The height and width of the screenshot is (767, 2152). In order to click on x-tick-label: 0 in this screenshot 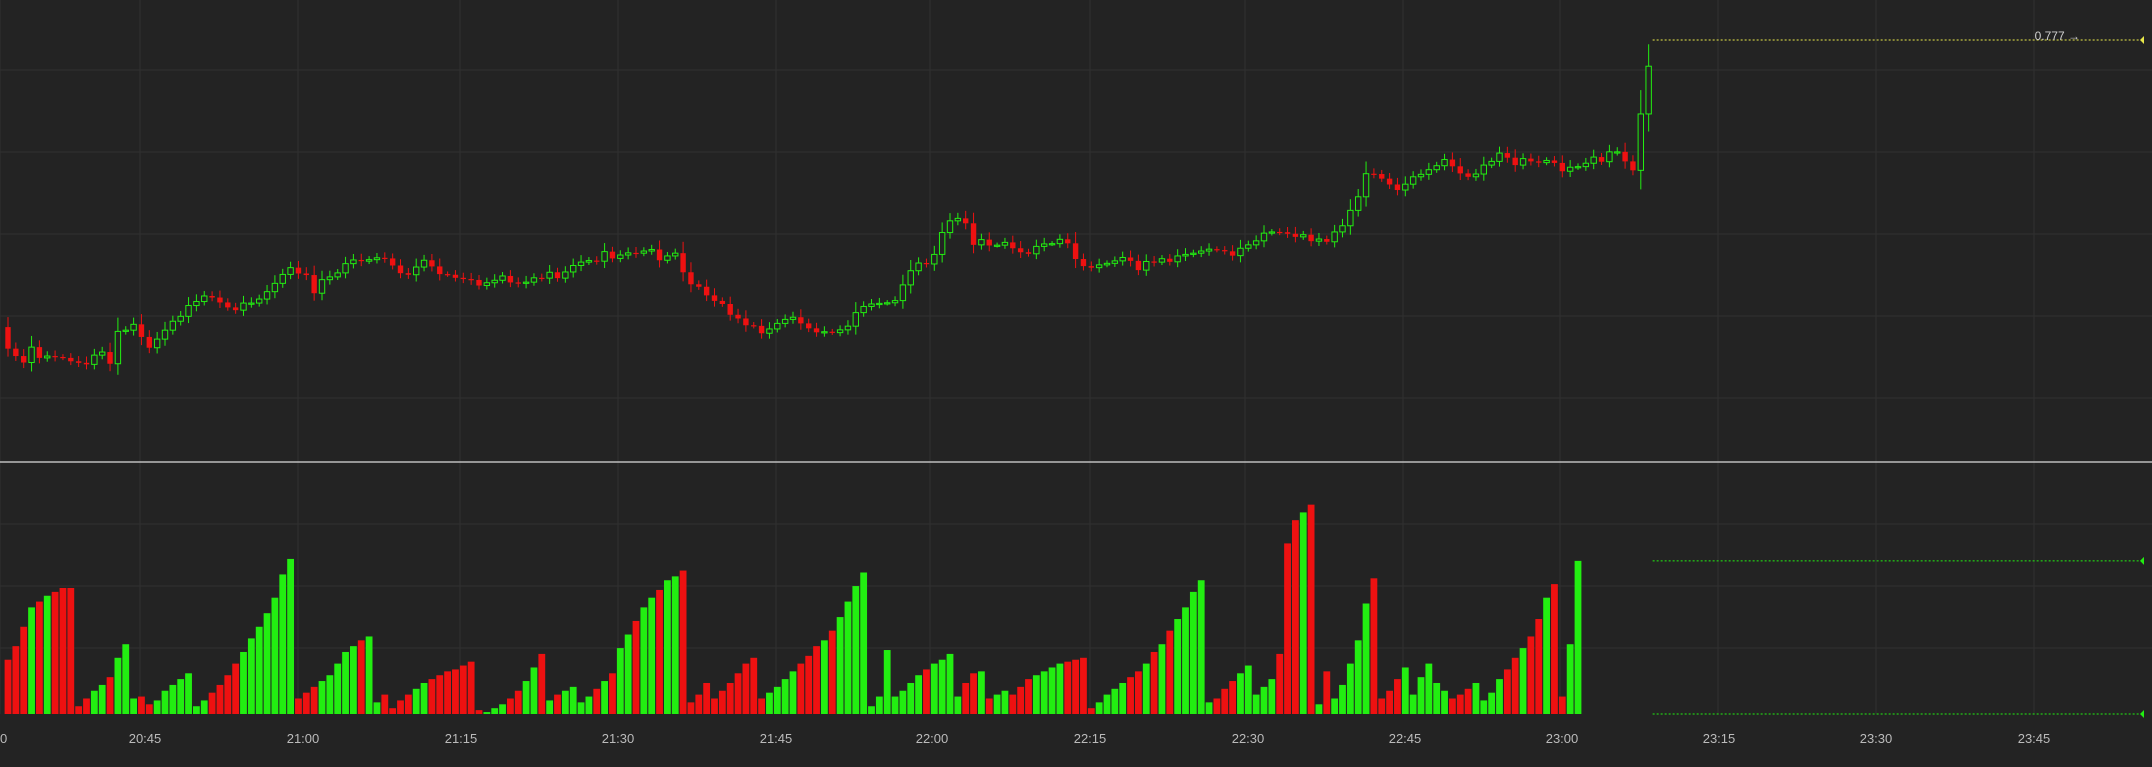, I will do `click(3, 738)`.